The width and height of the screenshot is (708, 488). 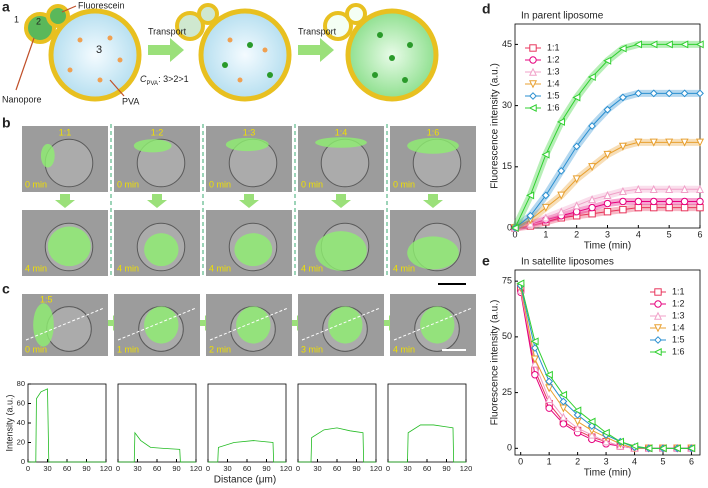 What do you see at coordinates (567, 262) in the screenshot?
I see `chart-title: In satellite liposomes` at bounding box center [567, 262].